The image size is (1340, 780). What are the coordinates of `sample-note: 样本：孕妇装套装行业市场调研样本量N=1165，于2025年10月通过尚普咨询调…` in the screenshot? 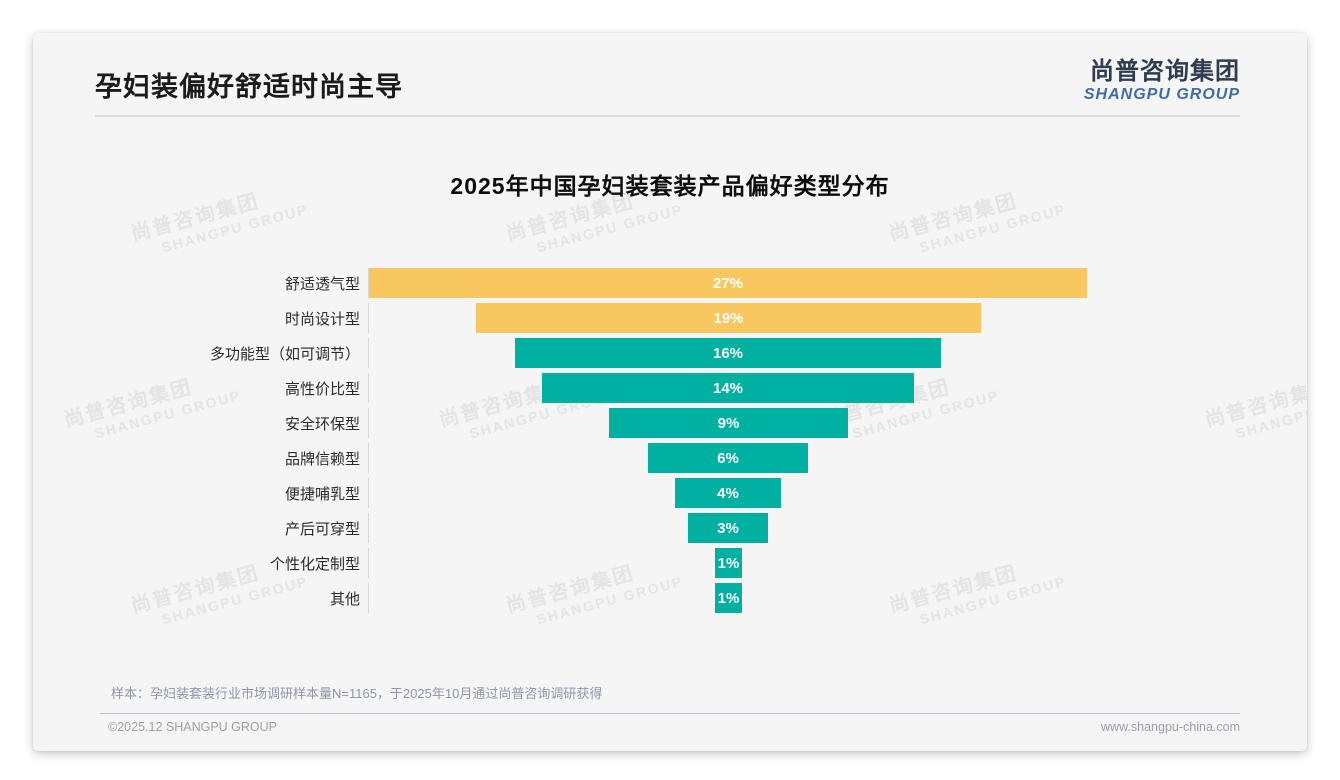 It's located at (357, 693).